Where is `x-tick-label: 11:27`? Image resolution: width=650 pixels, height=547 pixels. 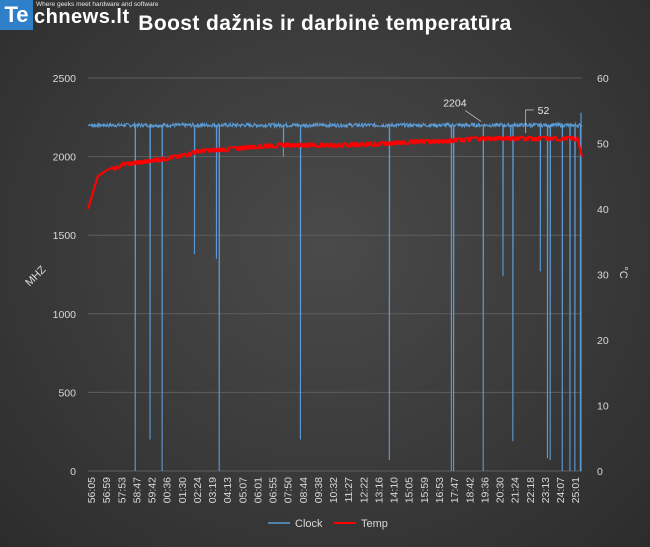 x-tick-label: 11:27 is located at coordinates (349, 490).